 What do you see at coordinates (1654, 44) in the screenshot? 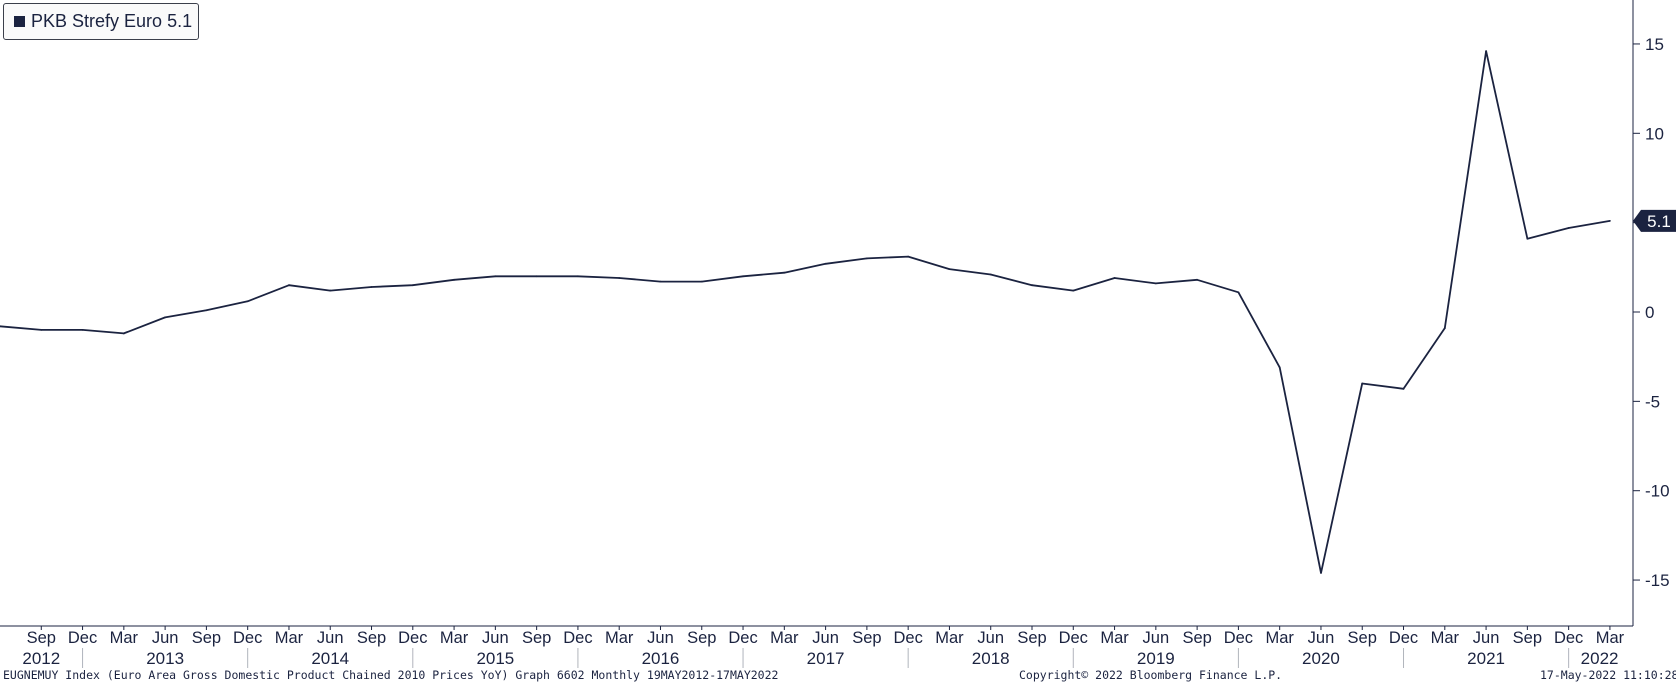
I see `y-tick-label: 15` at bounding box center [1654, 44].